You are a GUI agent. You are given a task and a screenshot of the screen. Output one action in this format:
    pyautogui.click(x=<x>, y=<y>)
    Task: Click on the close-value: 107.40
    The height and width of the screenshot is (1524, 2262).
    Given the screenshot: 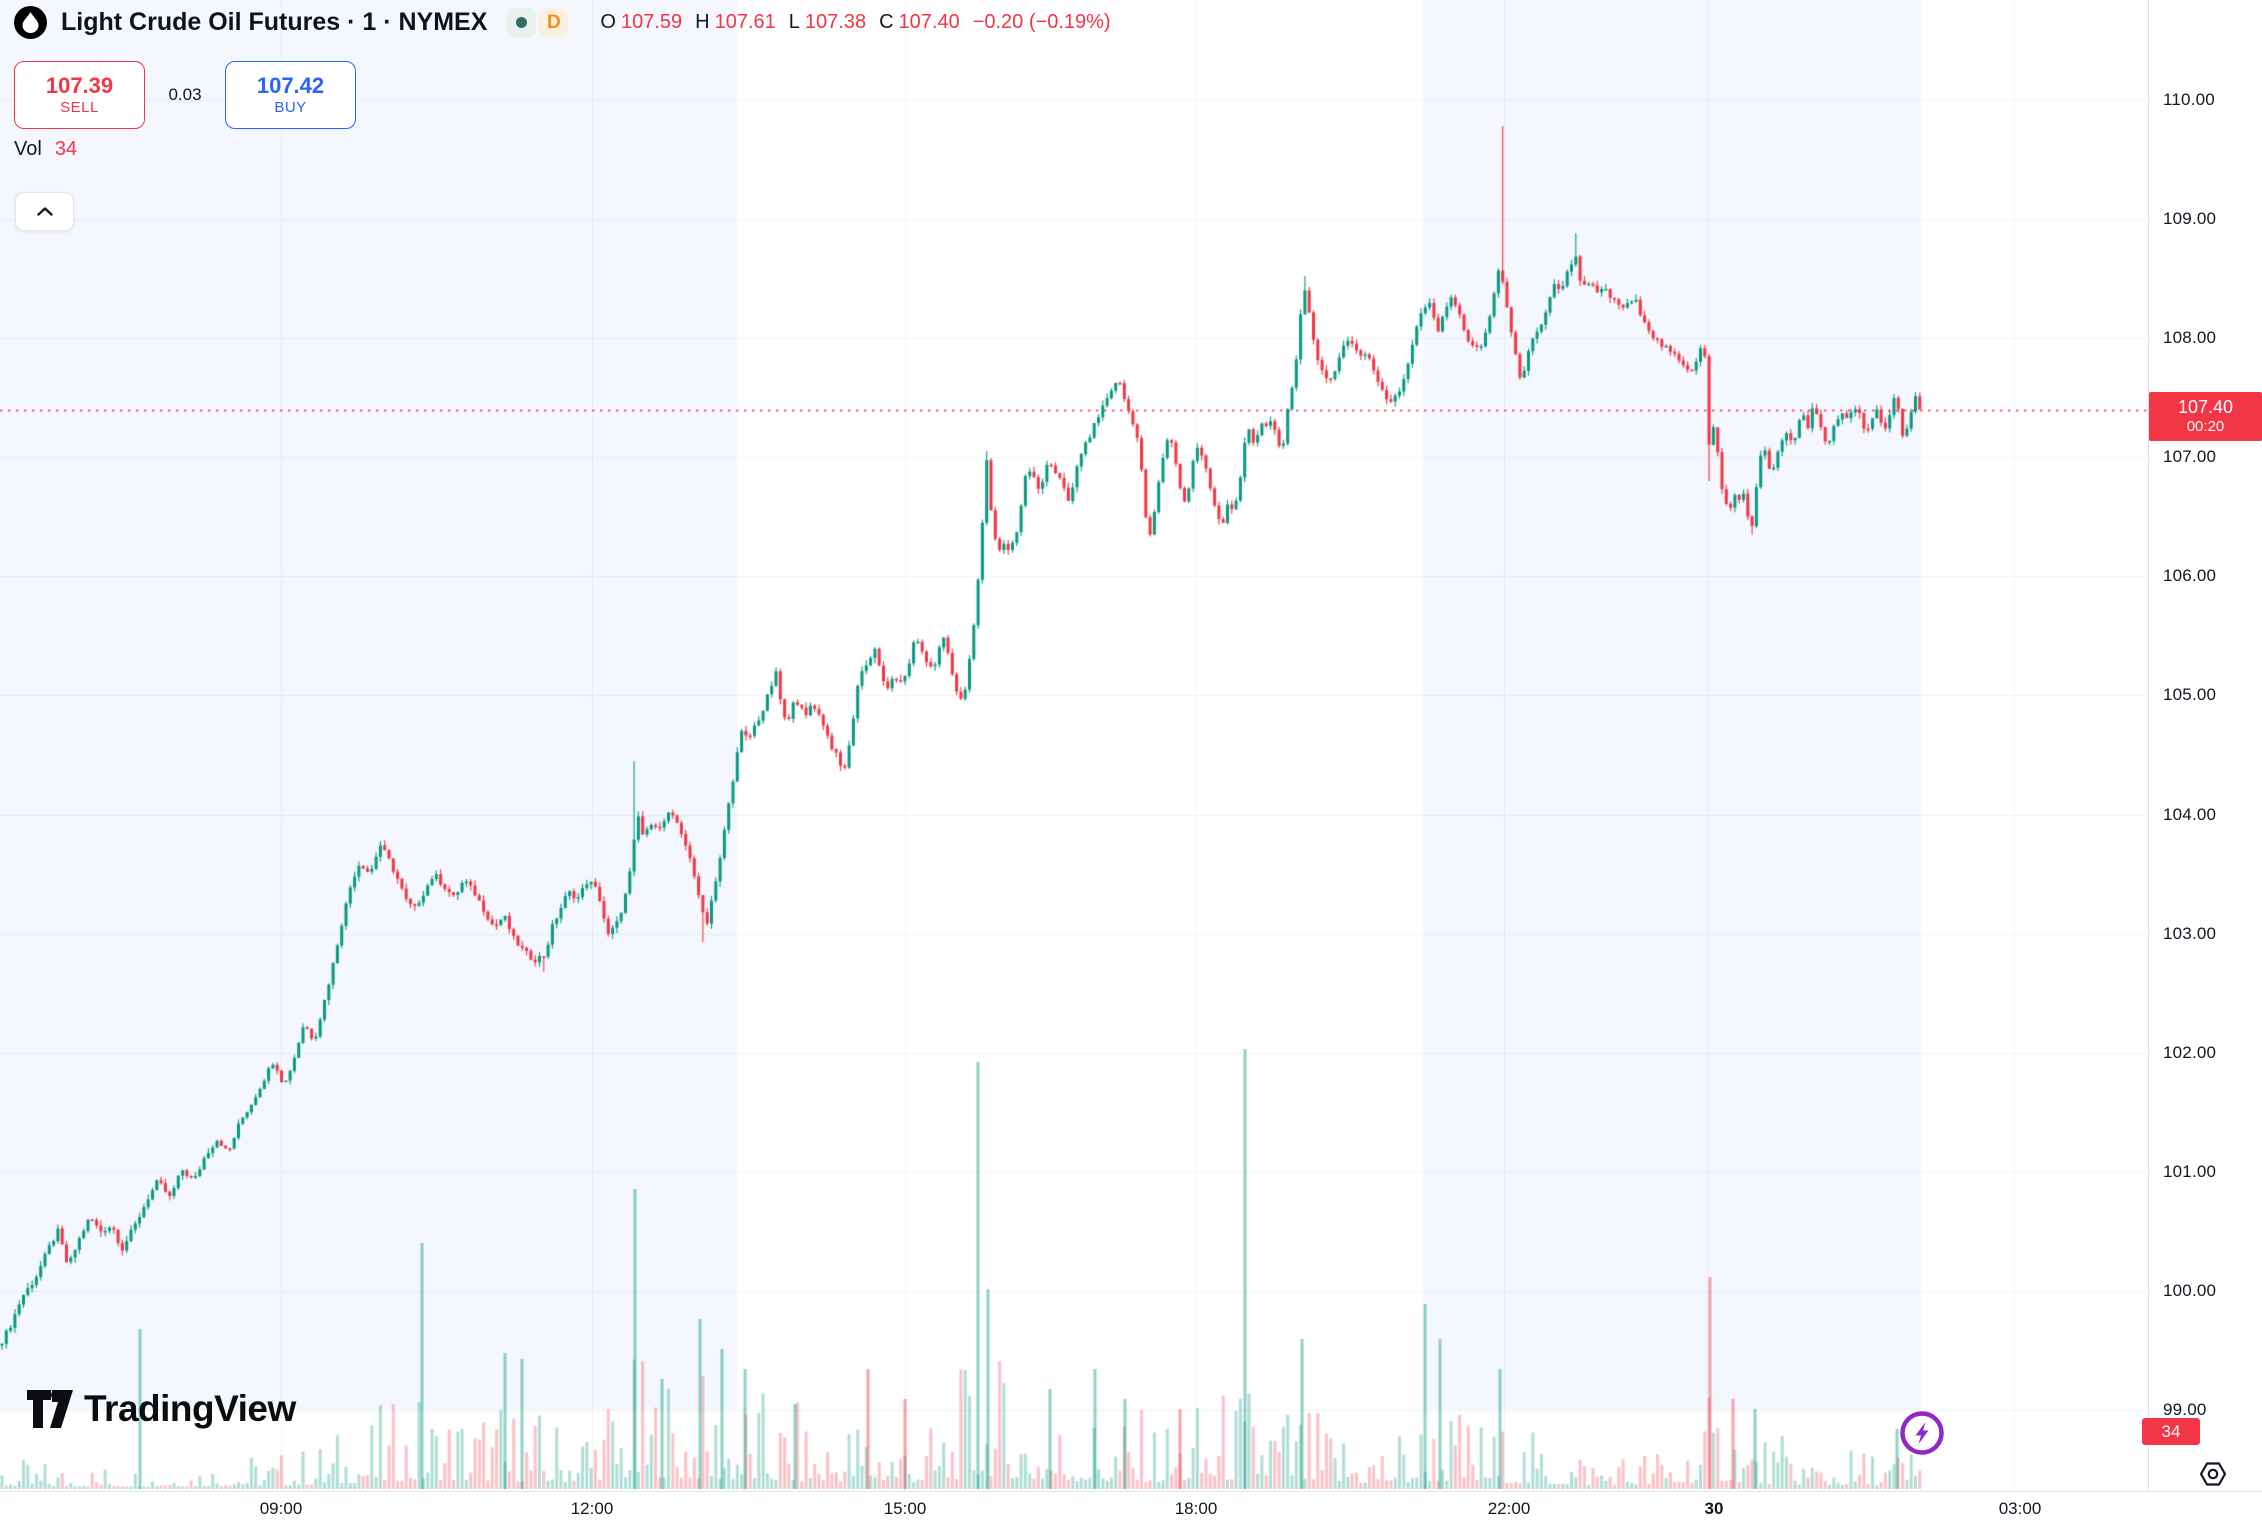 What is the action you would take?
    pyautogui.click(x=929, y=22)
    